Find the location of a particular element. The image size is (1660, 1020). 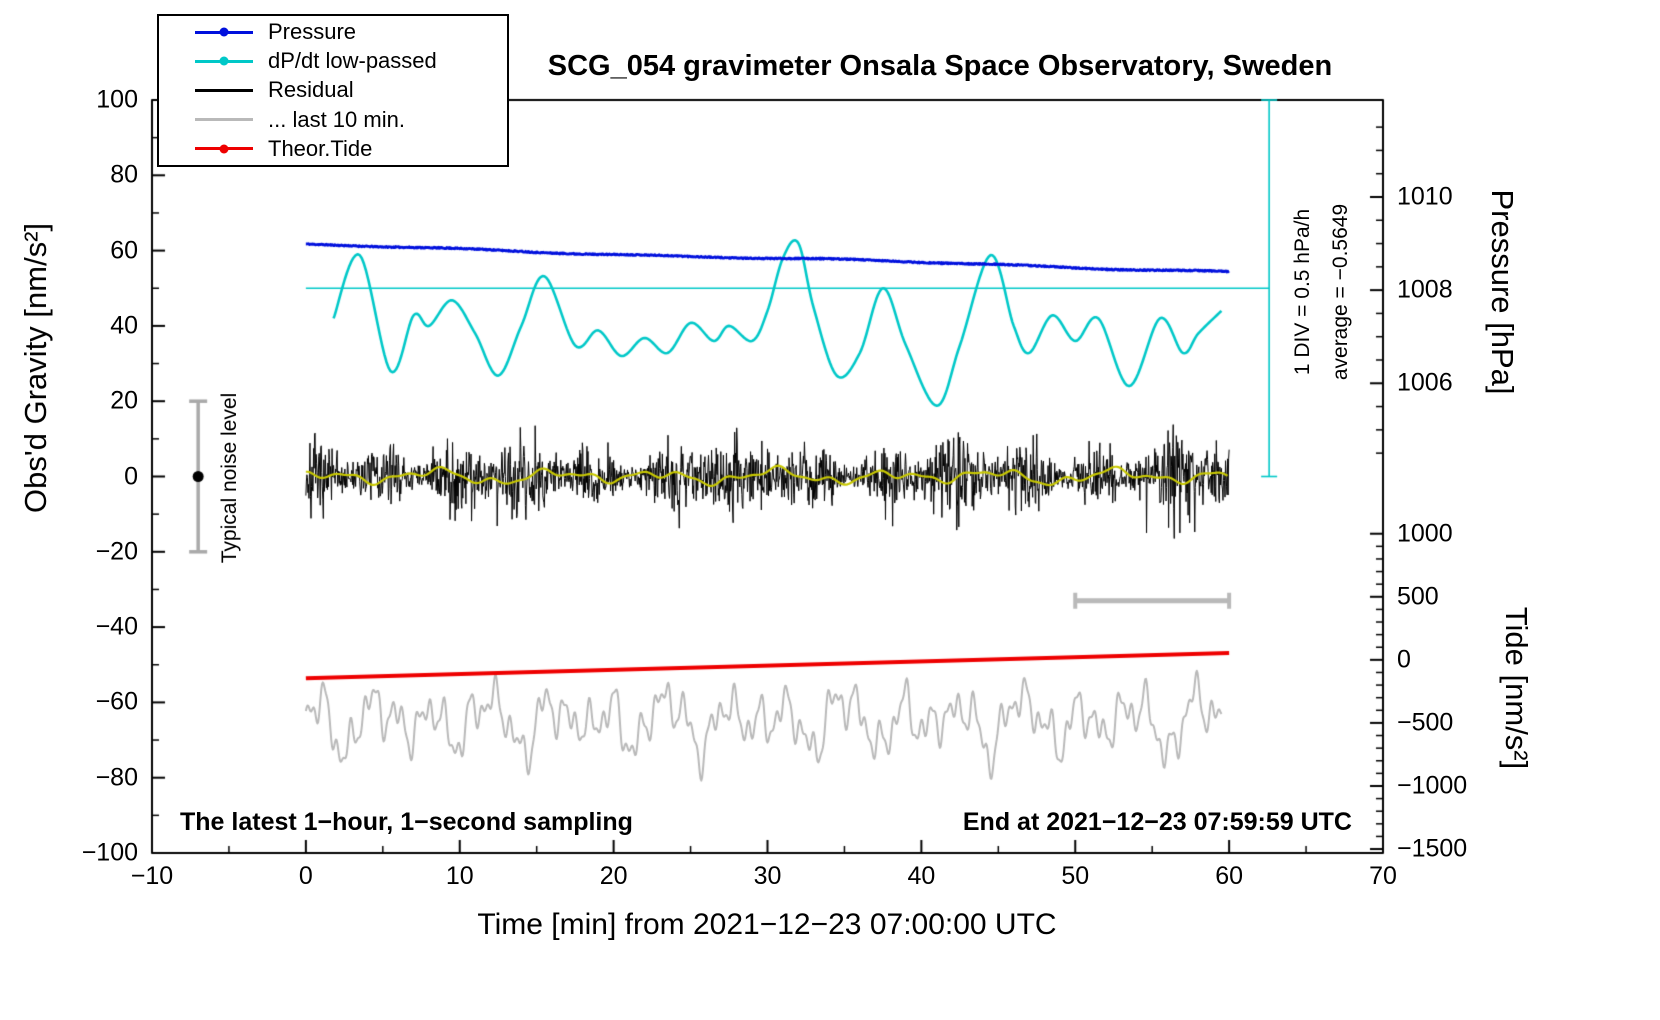

tide-tick-label: −1000 is located at coordinates (1432, 785).